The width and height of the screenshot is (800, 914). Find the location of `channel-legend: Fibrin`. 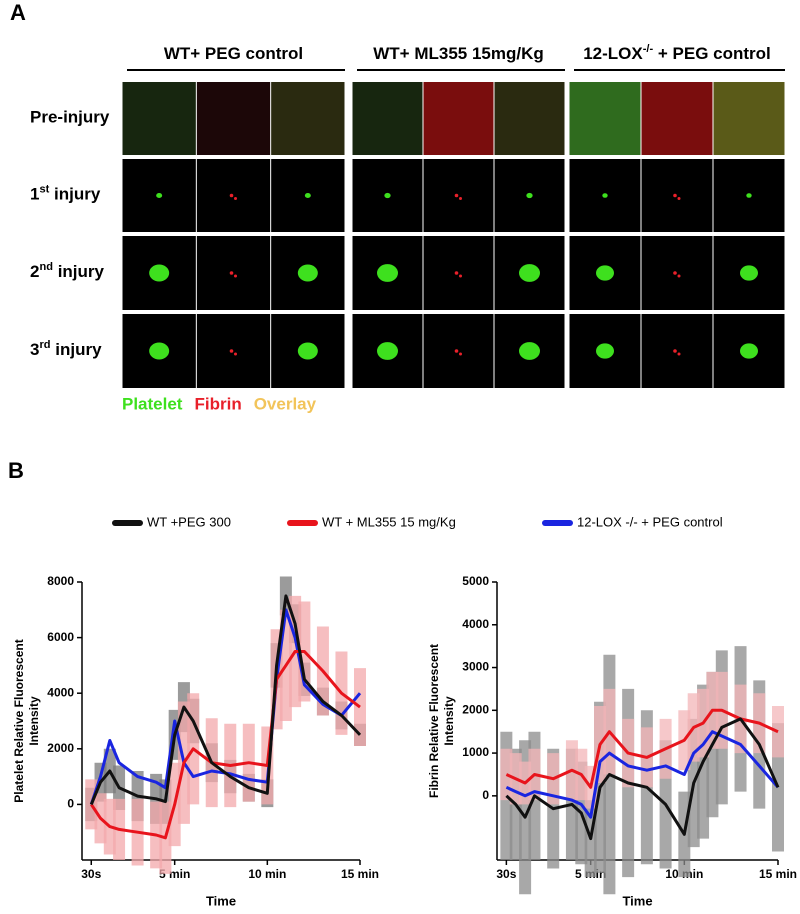

channel-legend: Fibrin is located at coordinates (217, 403).